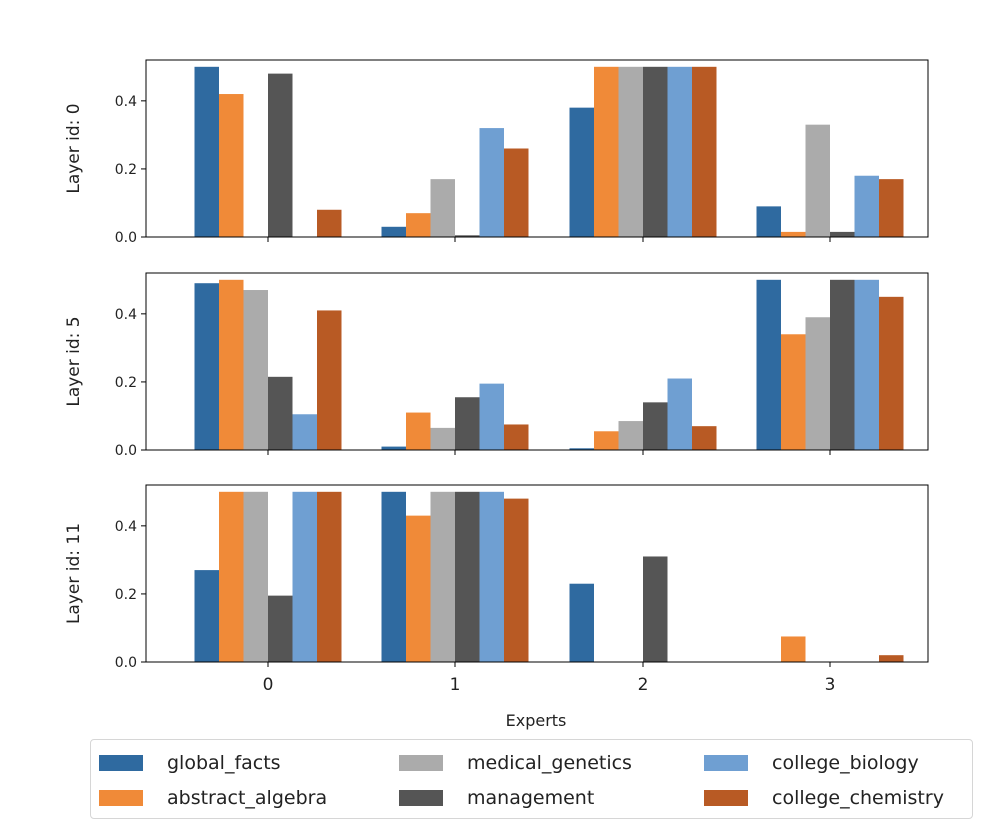  I want to click on y-axis-label: Layer id: 11, so click(74, 573).